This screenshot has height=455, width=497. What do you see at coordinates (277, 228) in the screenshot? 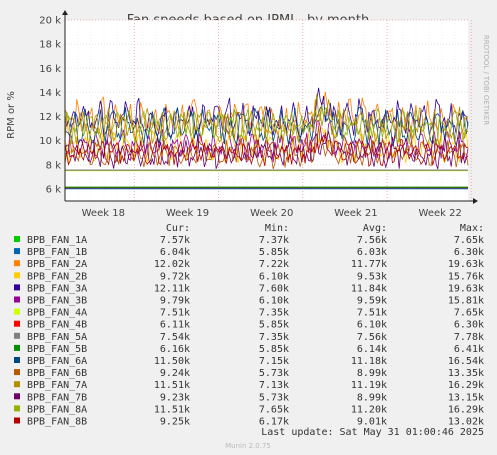
I see `legend-header: Min:` at bounding box center [277, 228].